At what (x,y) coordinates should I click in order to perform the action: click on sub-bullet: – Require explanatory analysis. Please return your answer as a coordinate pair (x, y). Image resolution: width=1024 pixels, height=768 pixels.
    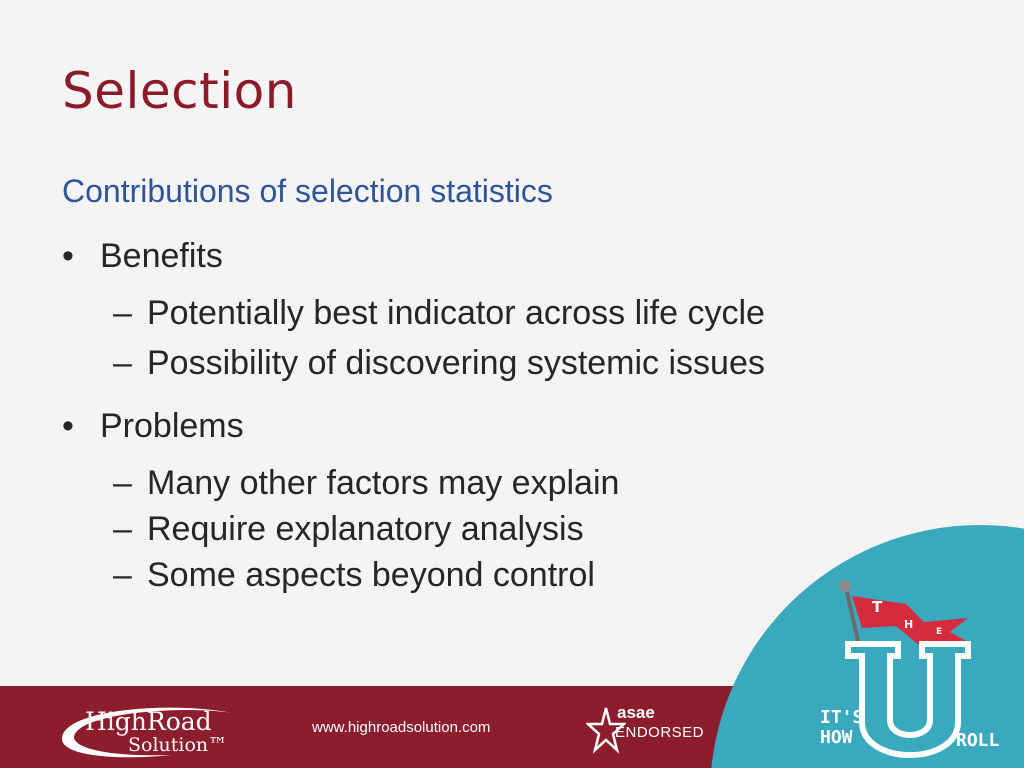
    Looking at the image, I should click on (348, 529).